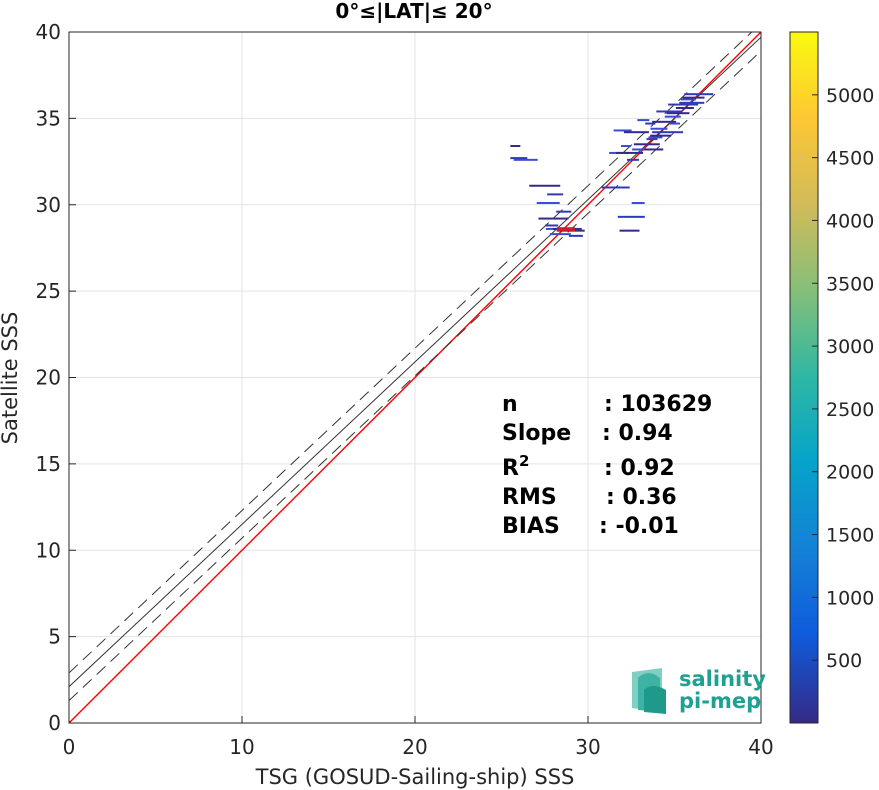 This screenshot has width=879, height=790. What do you see at coordinates (850, 410) in the screenshot?
I see `colorbar-tick-label: 2500` at bounding box center [850, 410].